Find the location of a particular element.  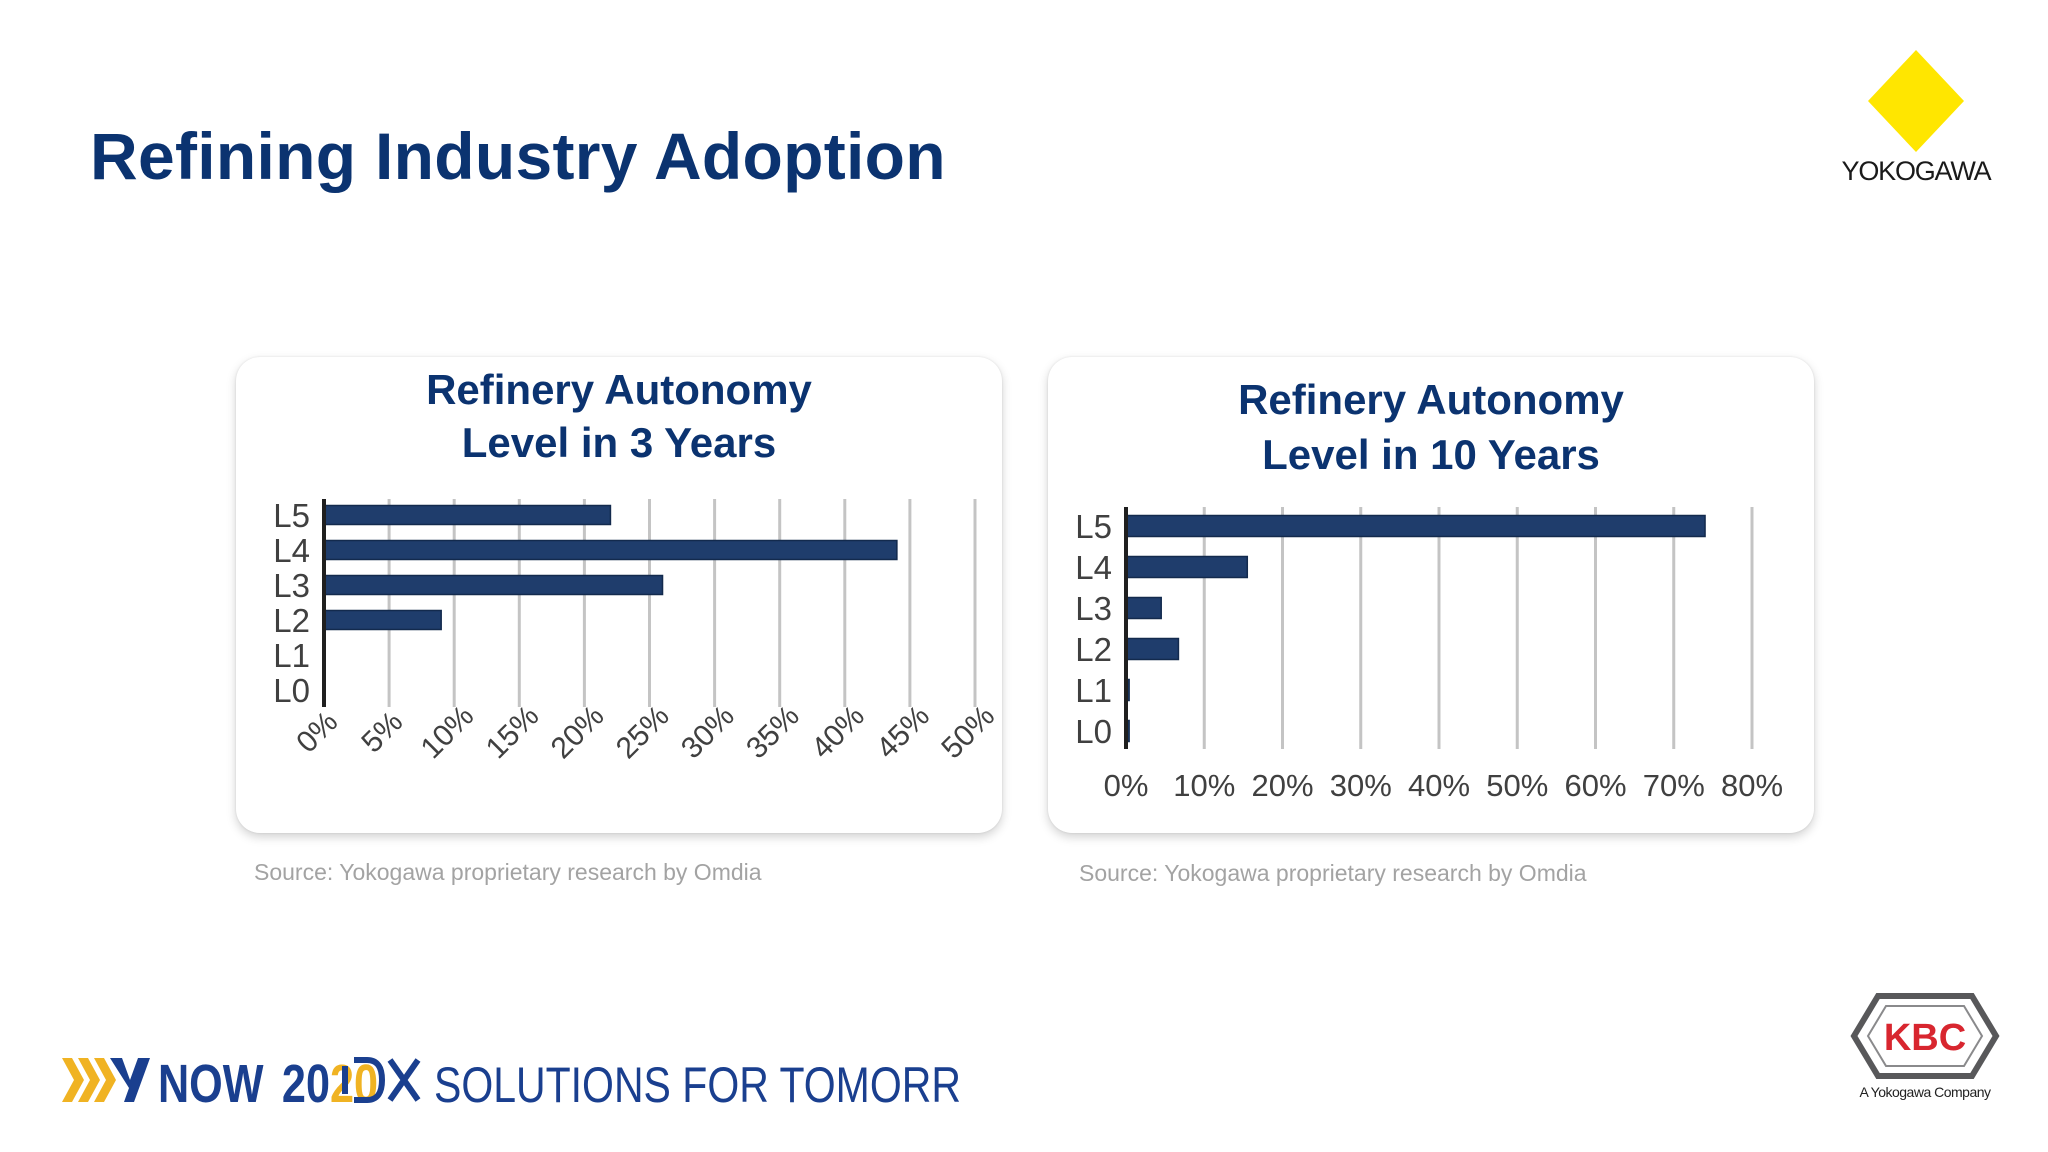

event-banner: NOW 2020 SOLUTIONS FOR TOMORROW is located at coordinates (547, 1082).